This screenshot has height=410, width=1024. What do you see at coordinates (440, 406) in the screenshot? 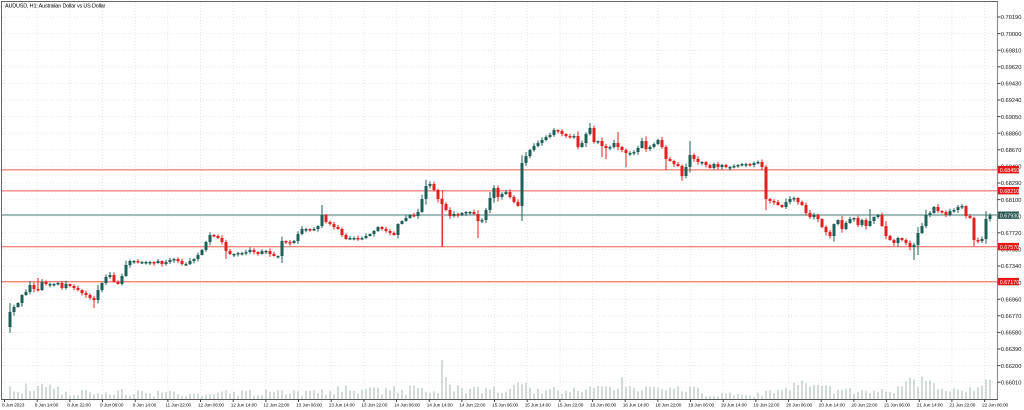
I see `svg-text: 14 Jun 14:00` at bounding box center [440, 406].